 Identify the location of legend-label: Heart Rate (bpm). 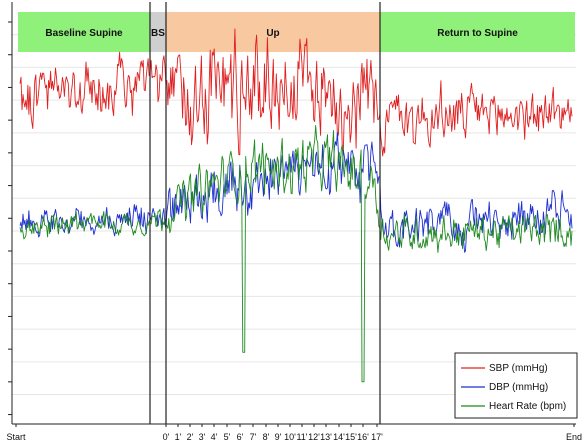
(527, 406).